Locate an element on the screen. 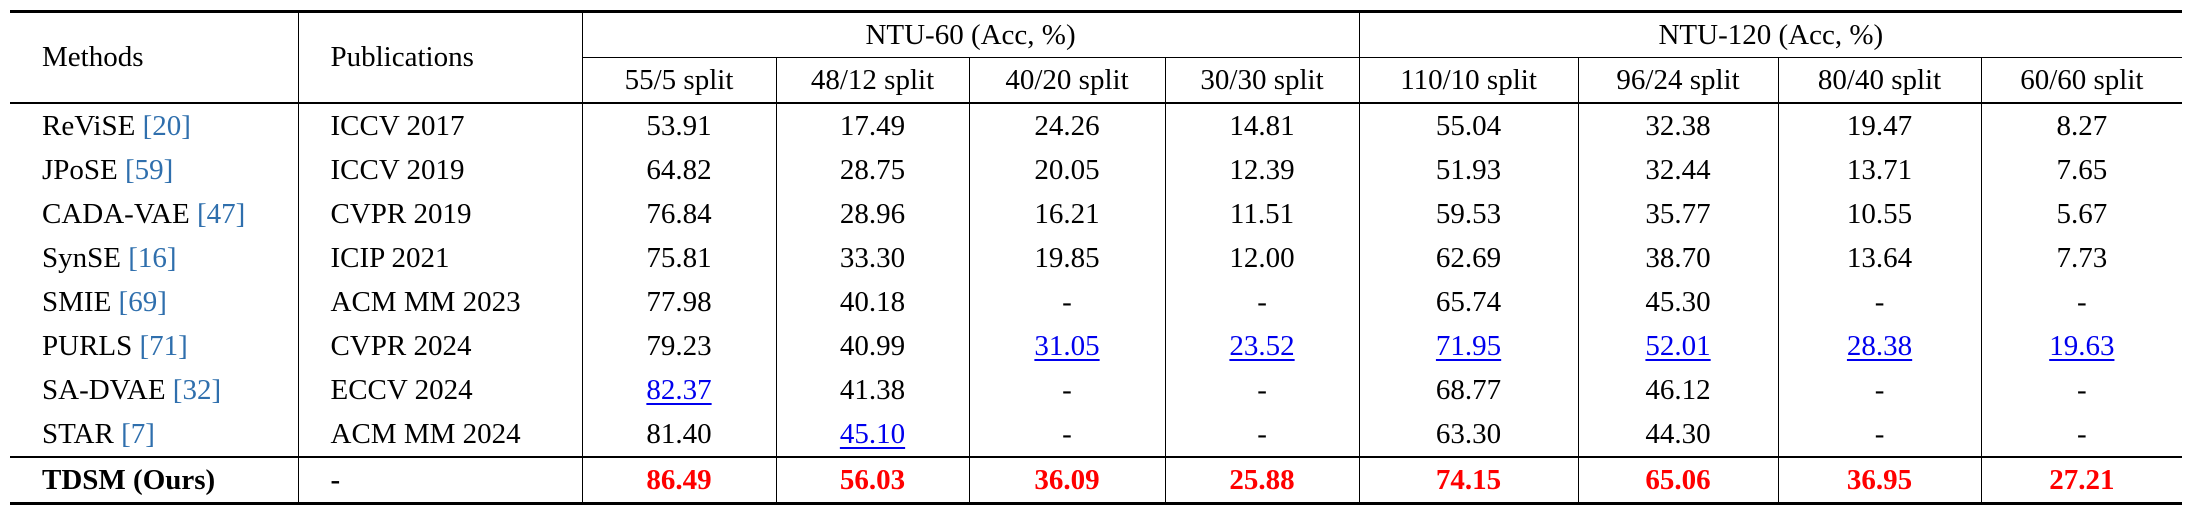 This screenshot has height=506, width=2192. accuracy-value: 65.06 is located at coordinates (1678, 479).